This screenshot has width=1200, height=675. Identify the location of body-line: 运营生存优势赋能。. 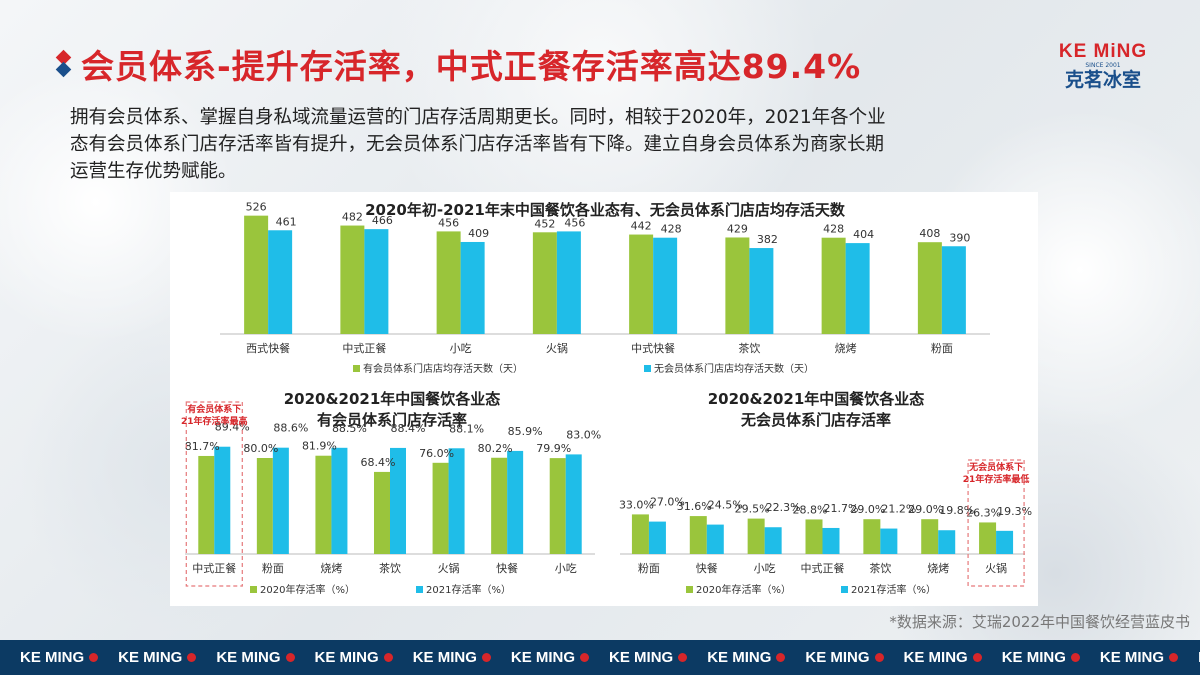
(153, 171).